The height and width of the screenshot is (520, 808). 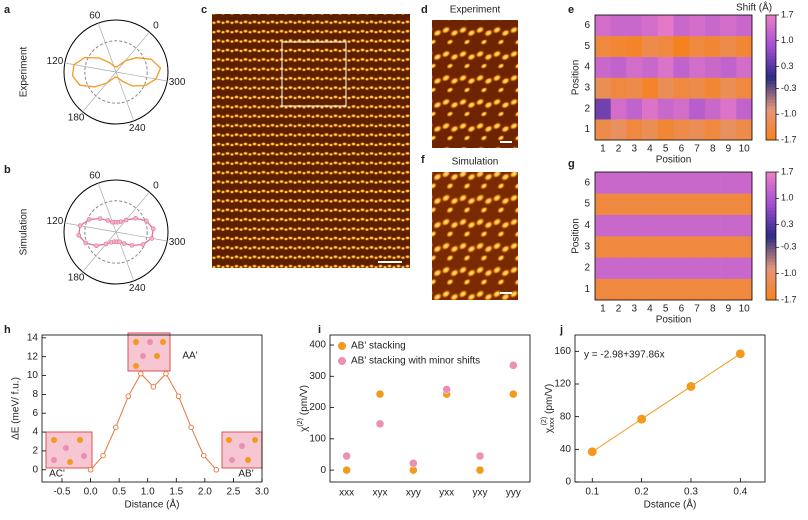 What do you see at coordinates (24, 71) in the screenshot?
I see `y-axis-label: Experiment` at bounding box center [24, 71].